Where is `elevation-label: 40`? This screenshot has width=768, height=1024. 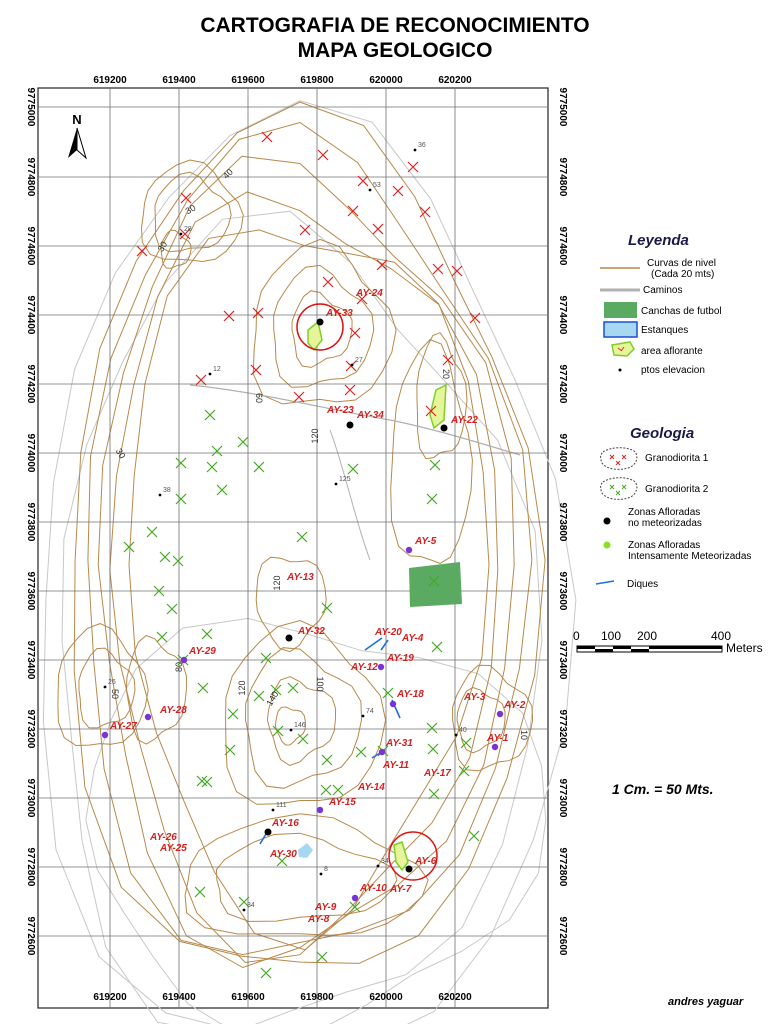
elevation-label: 40 is located at coordinates (463, 730).